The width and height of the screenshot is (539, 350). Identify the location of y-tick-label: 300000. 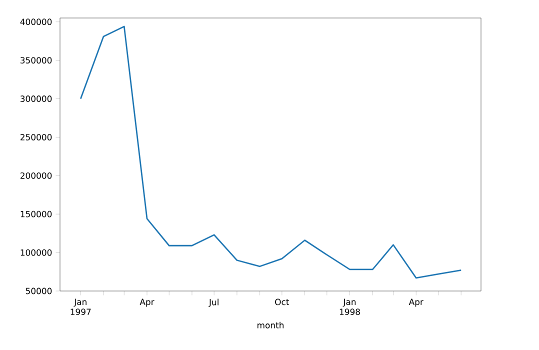
(36, 99).